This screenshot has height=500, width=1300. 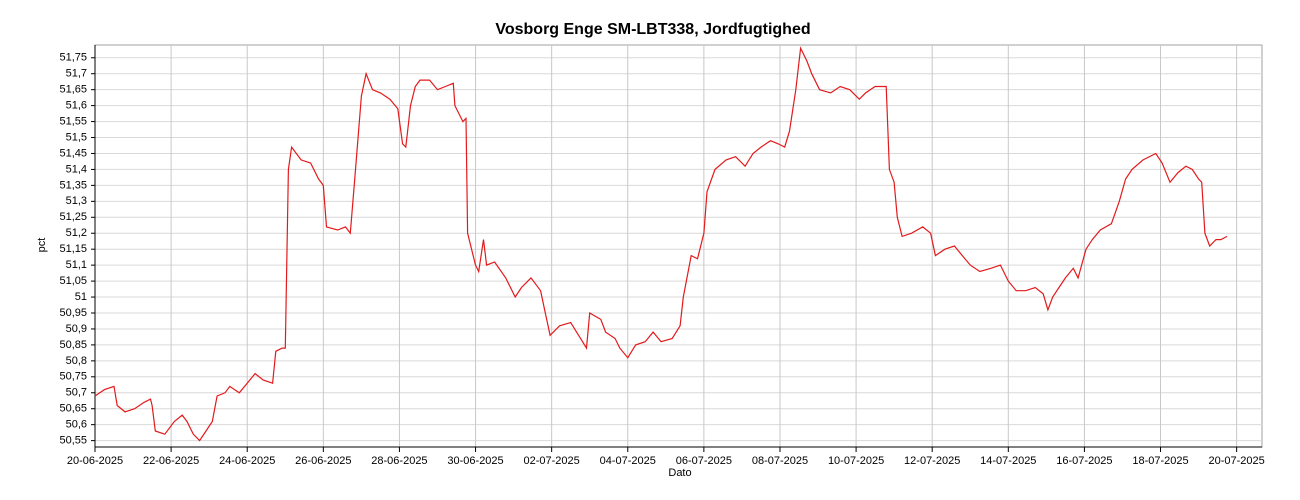 What do you see at coordinates (95, 461) in the screenshot?
I see `x-tick-label: 20-06-2025` at bounding box center [95, 461].